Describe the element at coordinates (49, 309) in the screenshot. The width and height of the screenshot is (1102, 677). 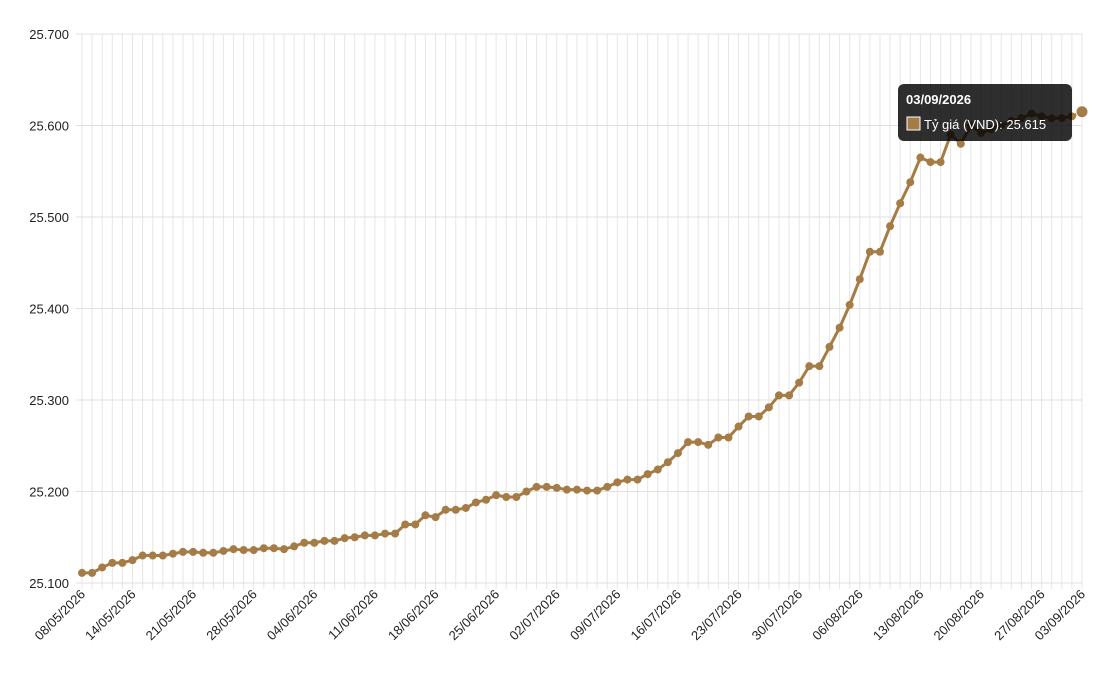
I see `y-tick-label: 25.400` at that location.